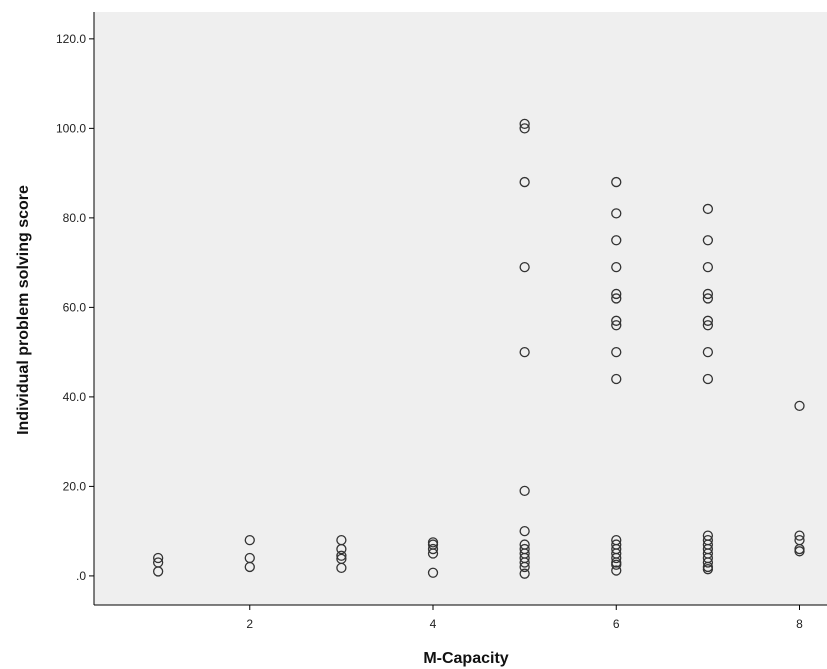  Describe the element at coordinates (799, 624) in the screenshot. I see `x-tick-label: 8` at that location.